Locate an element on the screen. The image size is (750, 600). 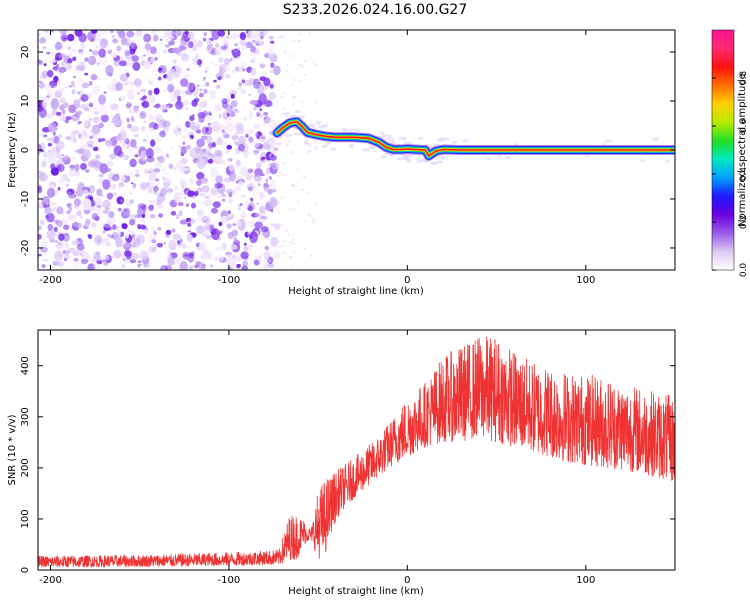
spectrogram-xtick-label: -100 is located at coordinates (229, 280).